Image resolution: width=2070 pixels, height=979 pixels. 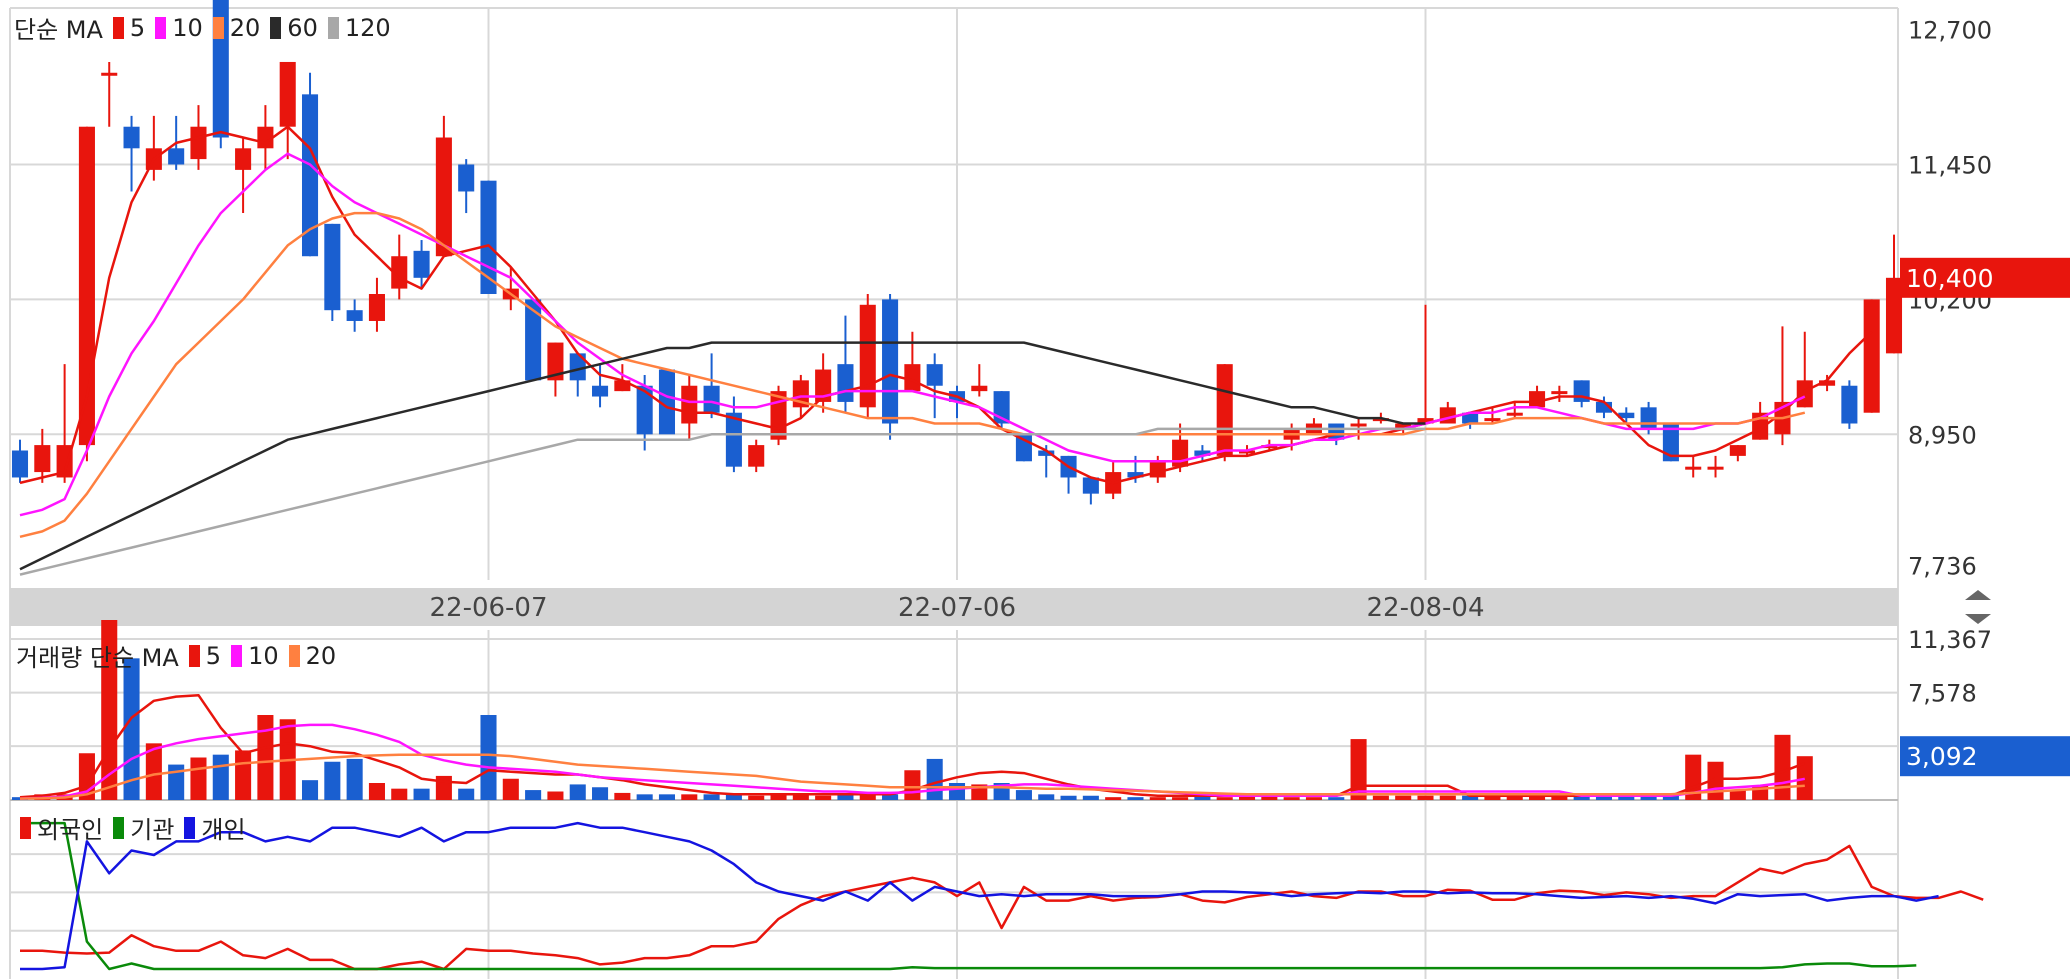 What do you see at coordinates (1942, 694) in the screenshot?
I see `volume-tick-label: 7,578` at bounding box center [1942, 694].